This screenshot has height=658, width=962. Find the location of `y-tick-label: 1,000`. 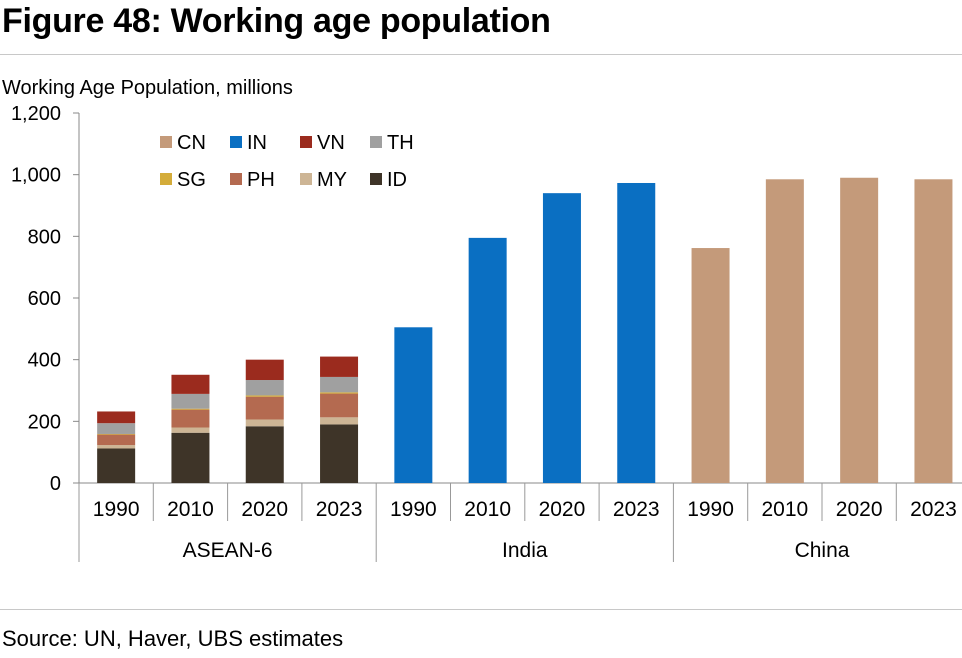

y-tick-label: 1,000 is located at coordinates (36, 176).